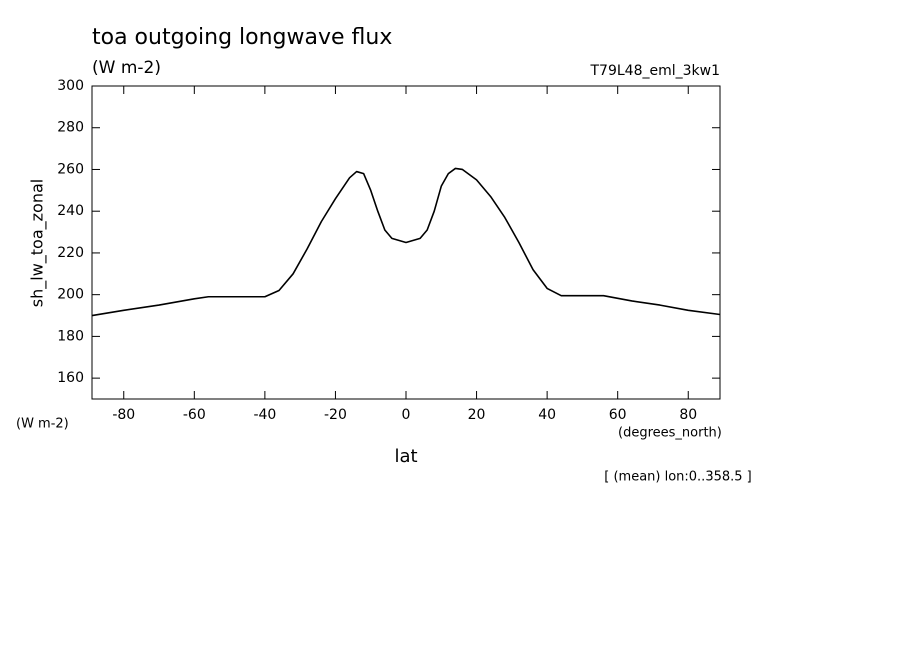  Describe the element at coordinates (688, 415) in the screenshot. I see `x-tick-label: 80` at that location.